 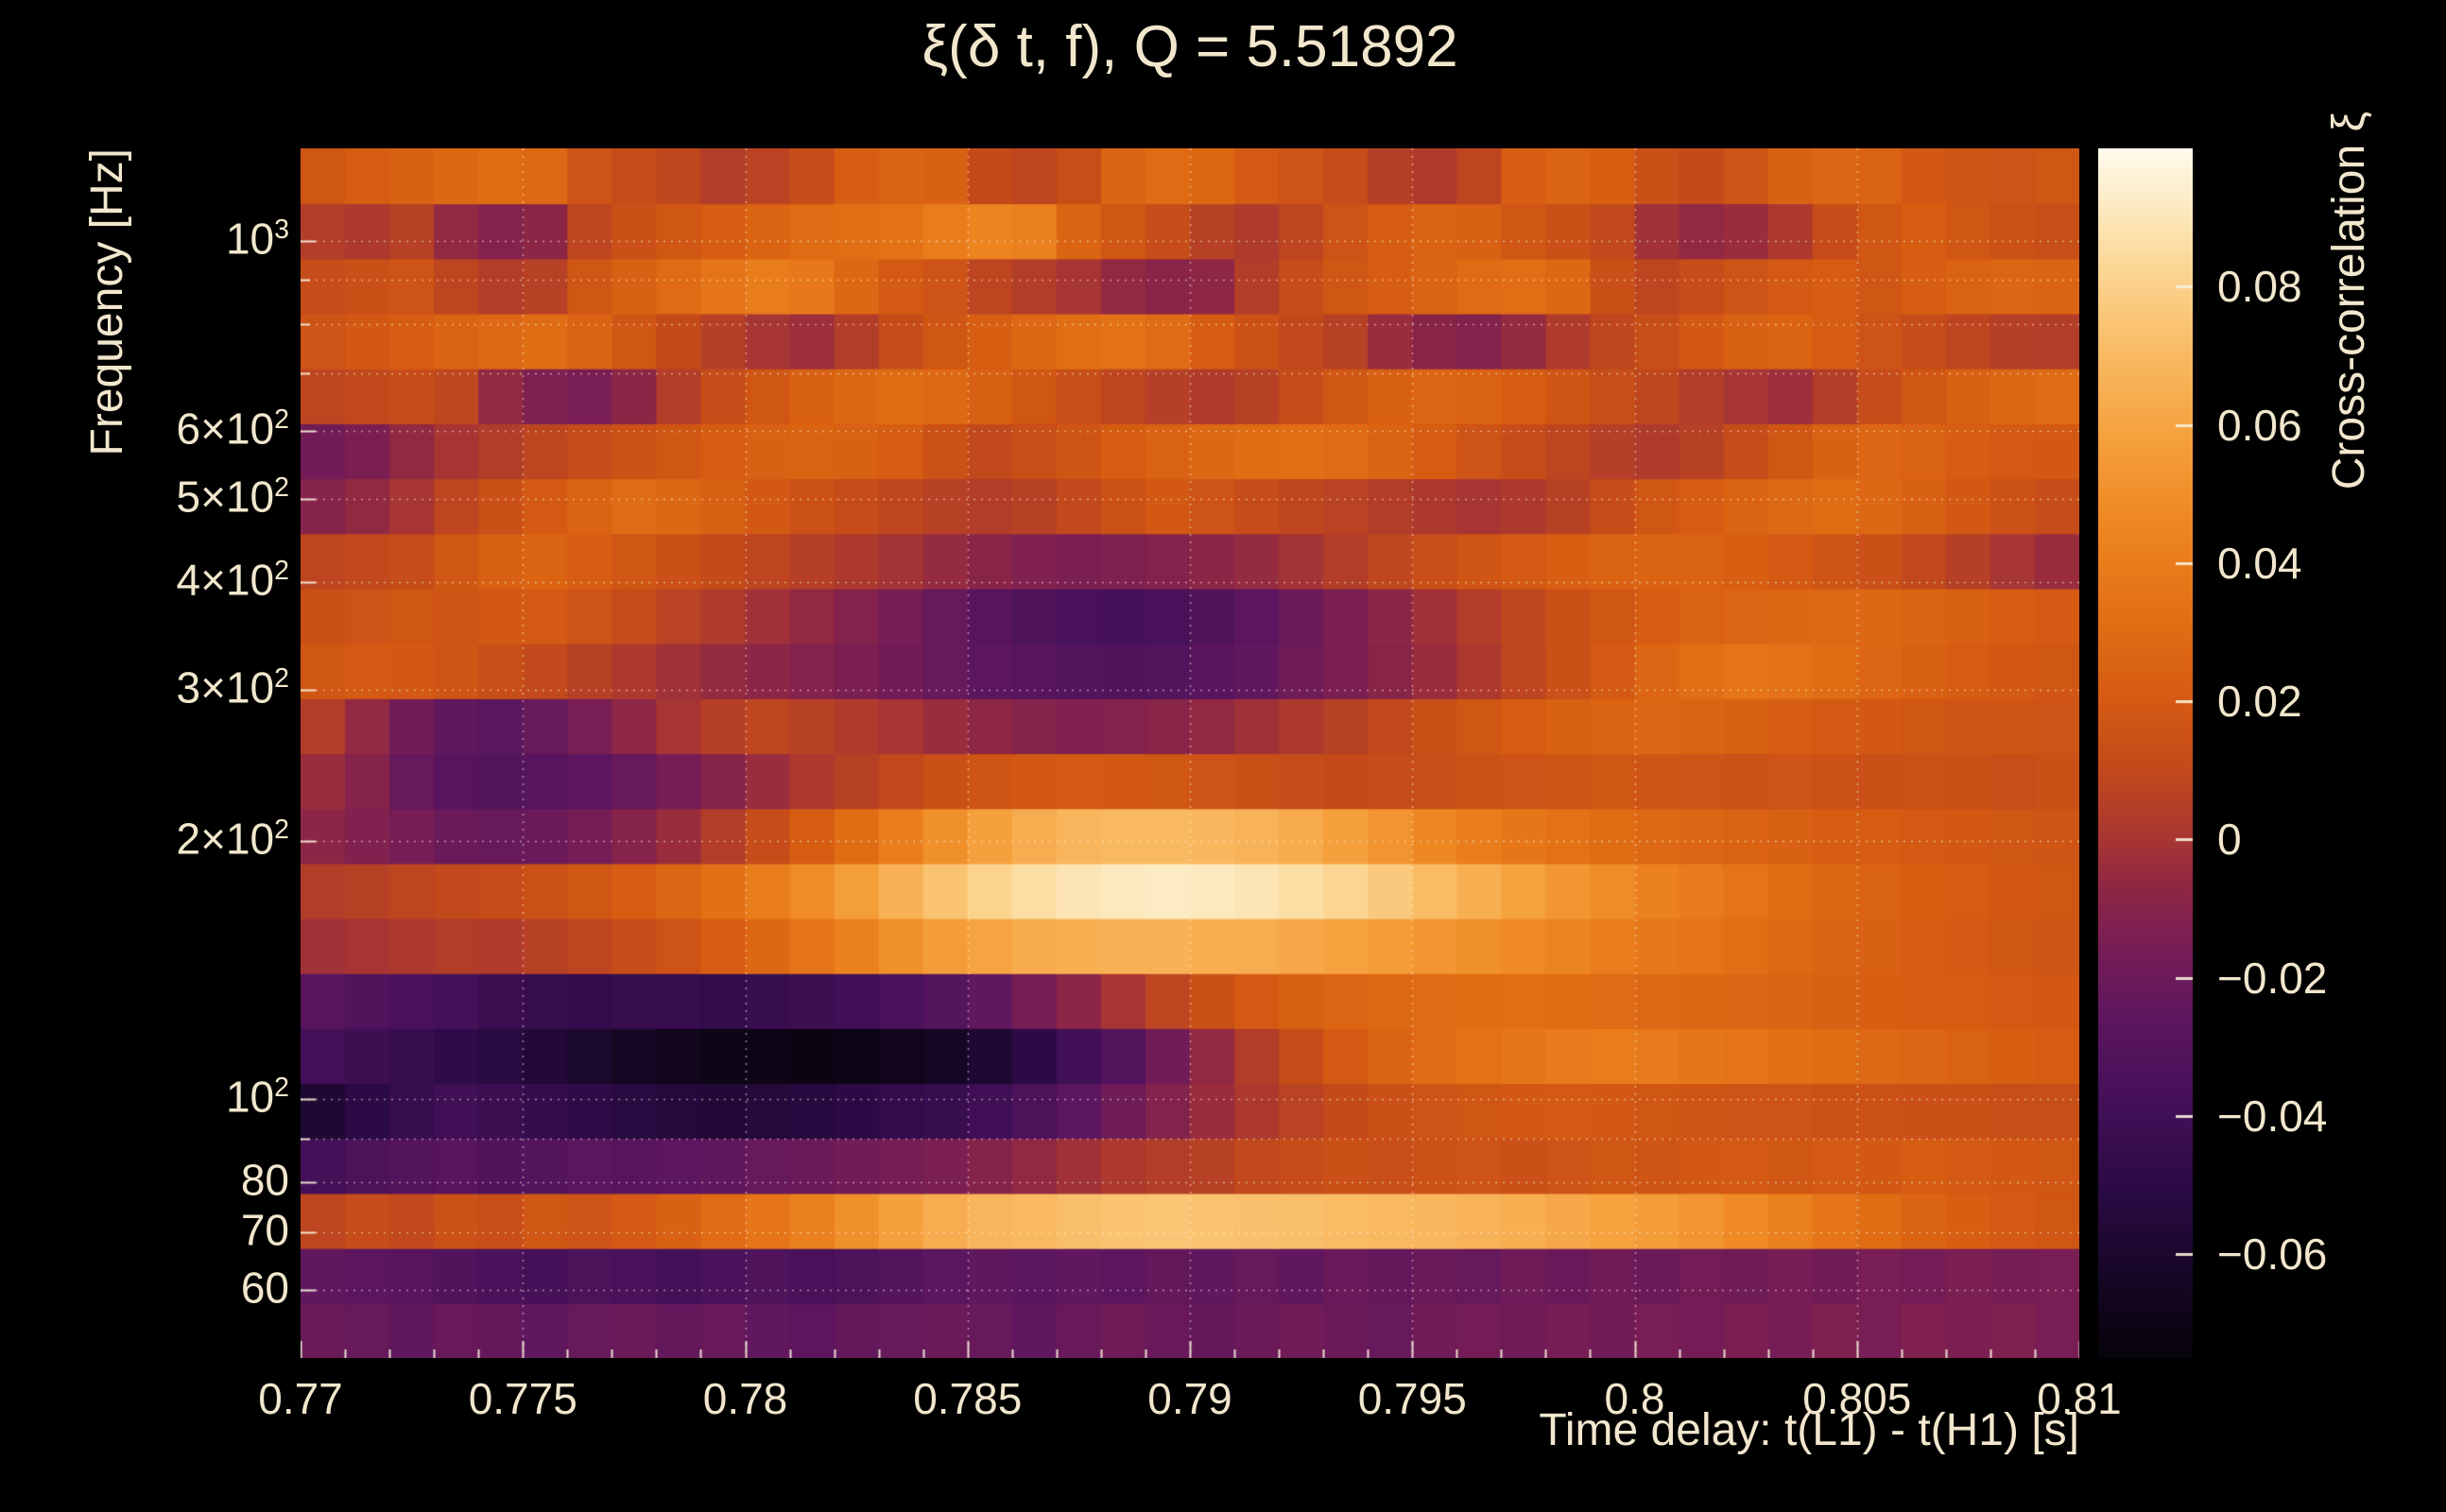 I want to click on colorbar-tick-label: 0.04, so click(x=2259, y=563).